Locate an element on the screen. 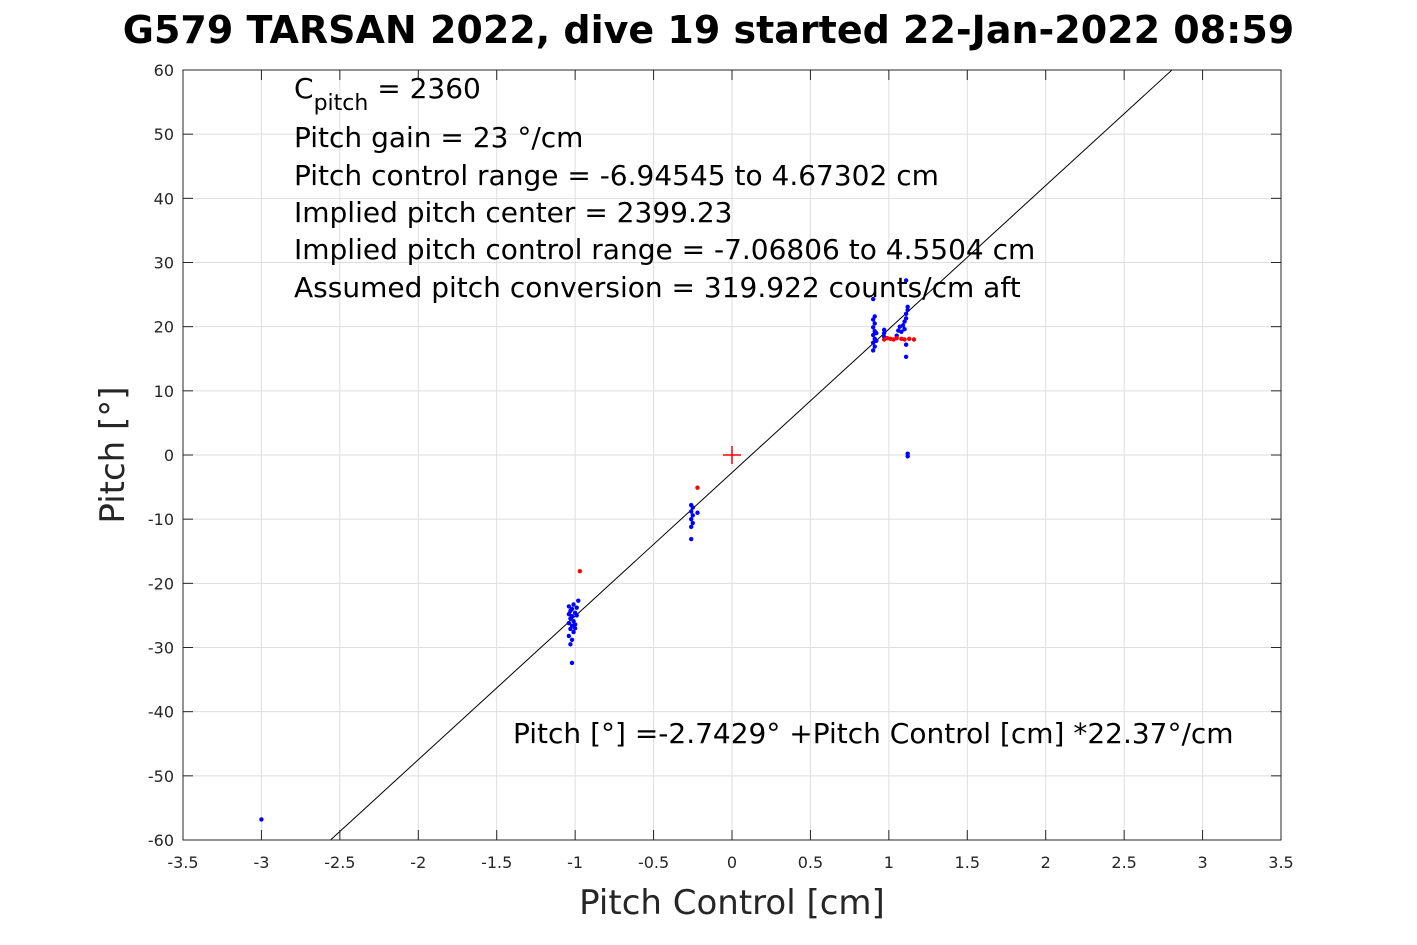  x-tick-label: 2.5 is located at coordinates (1123, 862).